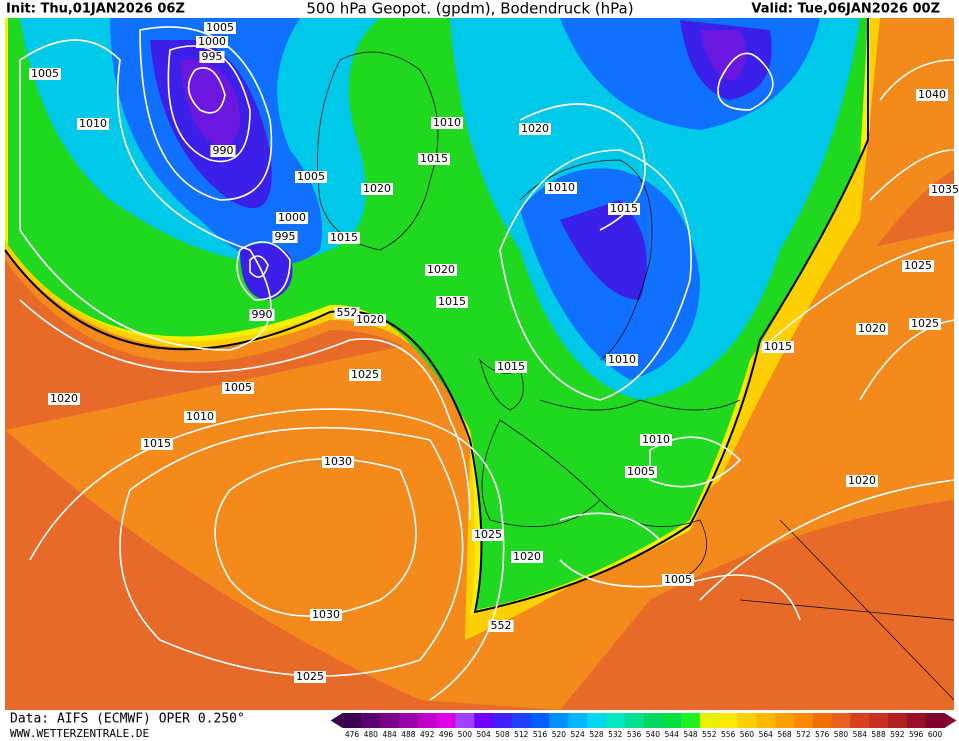  I want to click on legend-arrow-low, so click(336, 720).